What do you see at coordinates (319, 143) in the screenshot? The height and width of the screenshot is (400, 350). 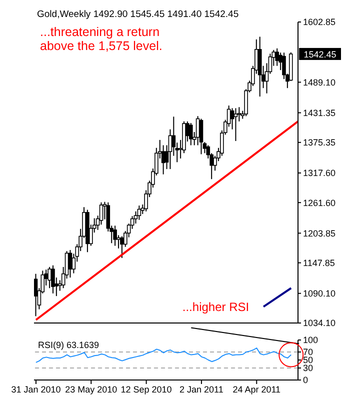 I see `y-tick-label: 1375.35` at bounding box center [319, 143].